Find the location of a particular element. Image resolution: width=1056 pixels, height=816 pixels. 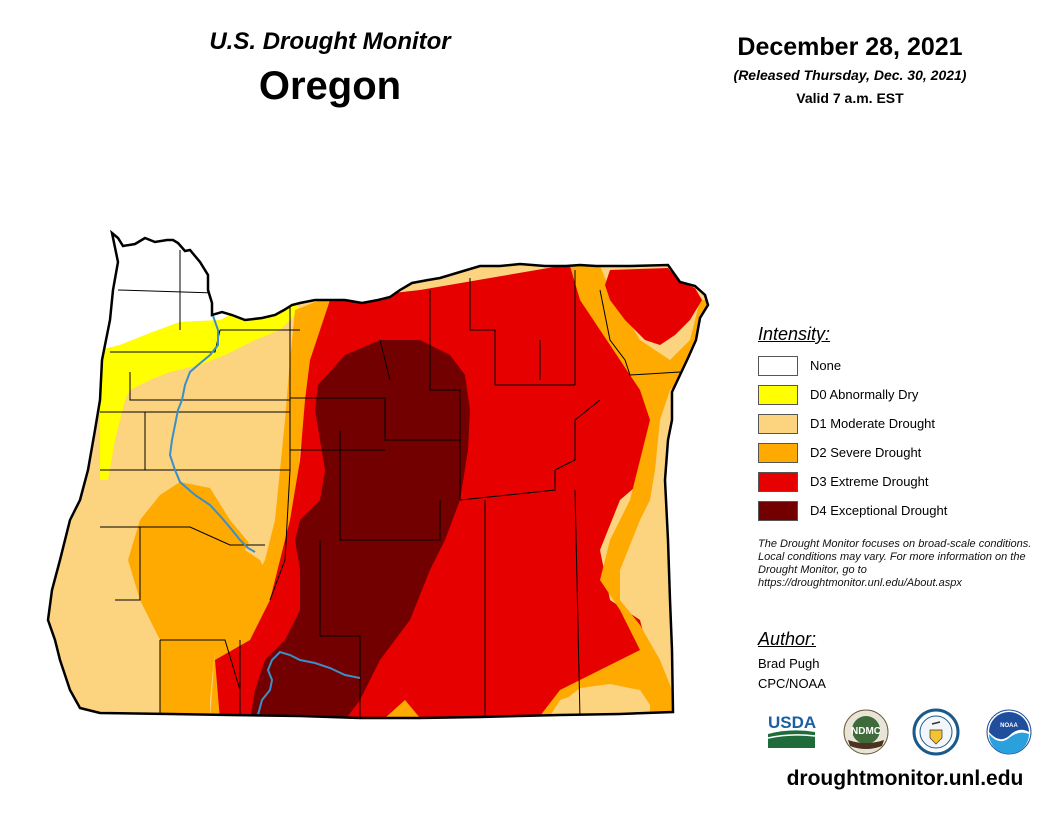

legend-swatch-none is located at coordinates (778, 365).